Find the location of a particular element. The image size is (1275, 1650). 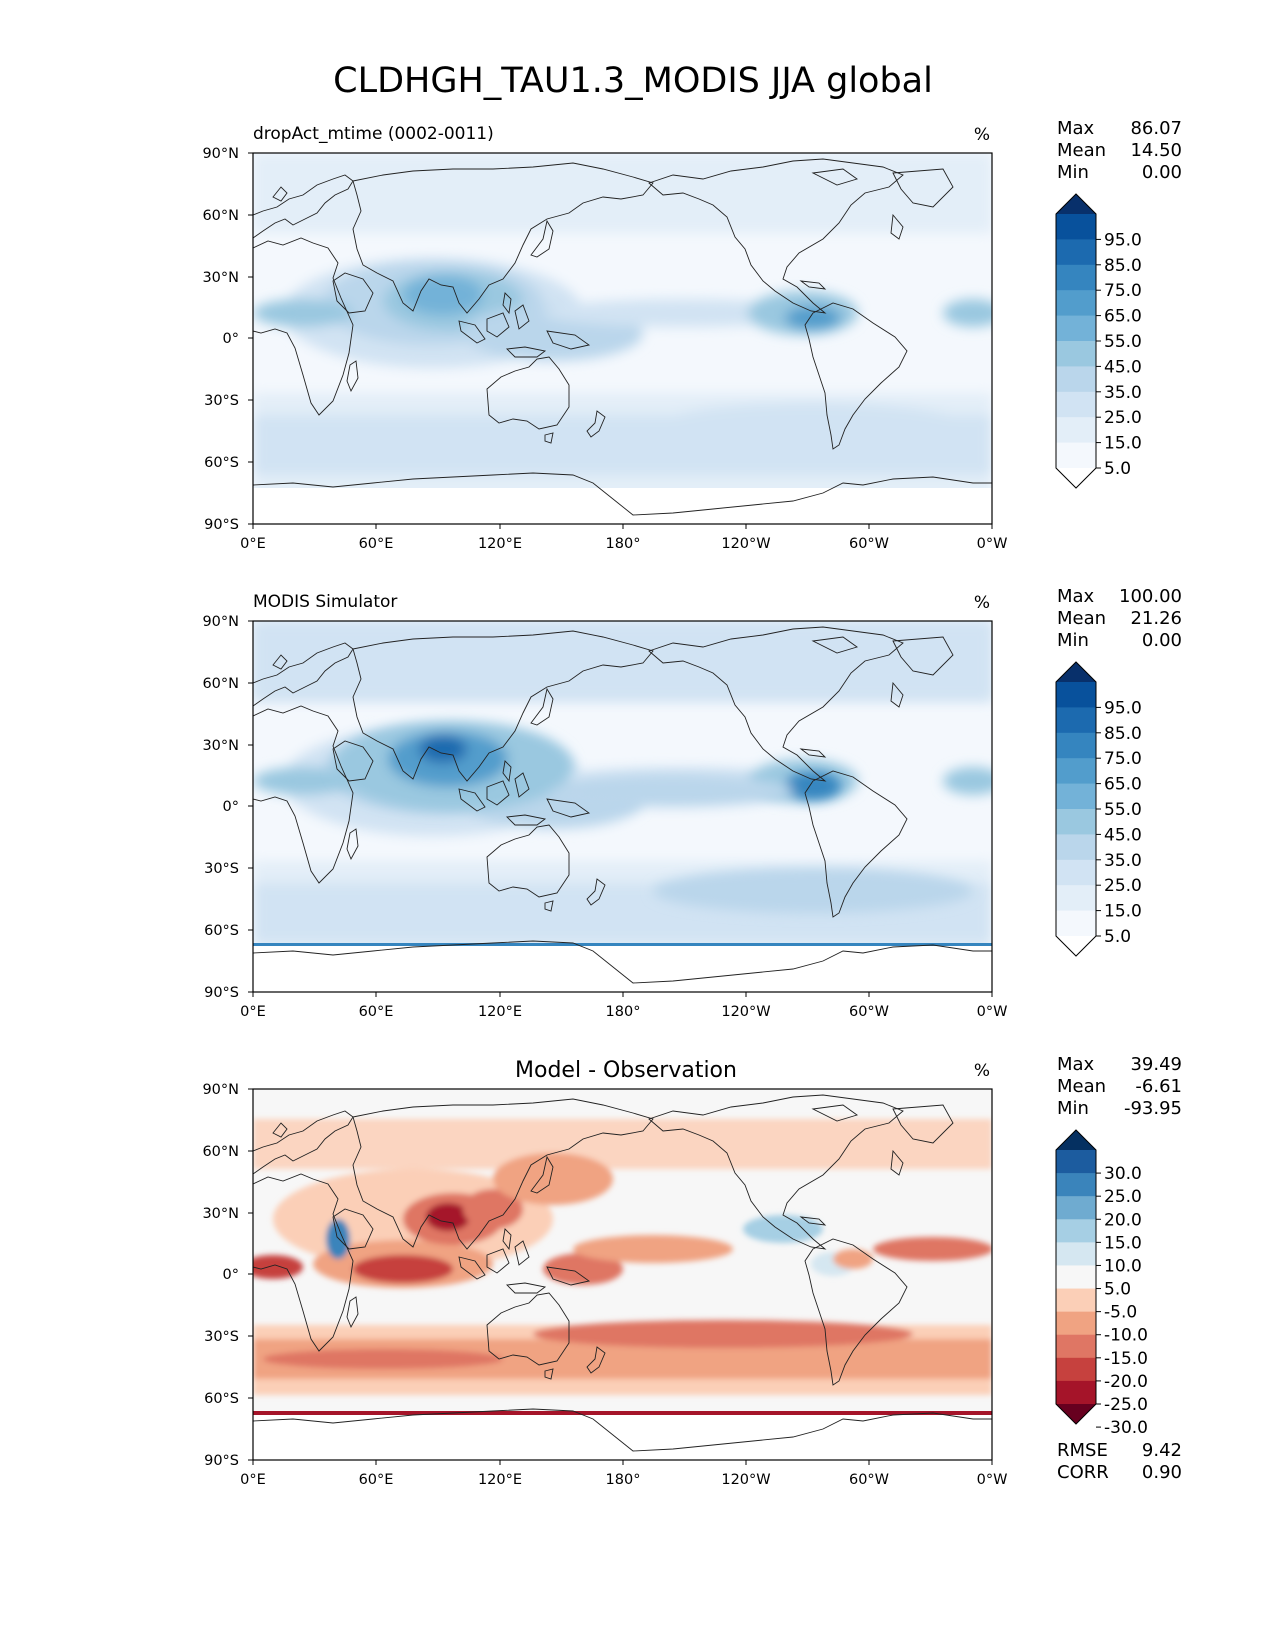

panel-test-colorbar: 95.0 85.0 75.0 65.0 55.0 45.0 35.0 25.0 15.0 5.0 is located at coordinates (1098, 341).